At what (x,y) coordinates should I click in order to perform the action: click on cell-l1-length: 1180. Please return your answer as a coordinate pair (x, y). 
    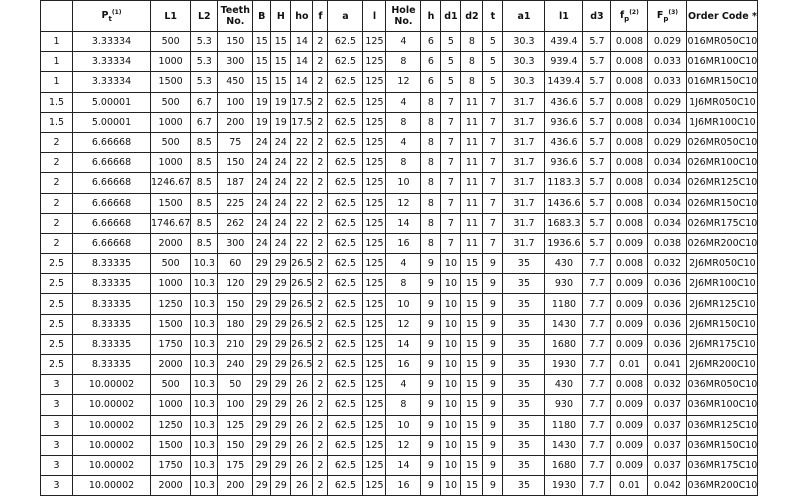
    Looking at the image, I should click on (564, 304).